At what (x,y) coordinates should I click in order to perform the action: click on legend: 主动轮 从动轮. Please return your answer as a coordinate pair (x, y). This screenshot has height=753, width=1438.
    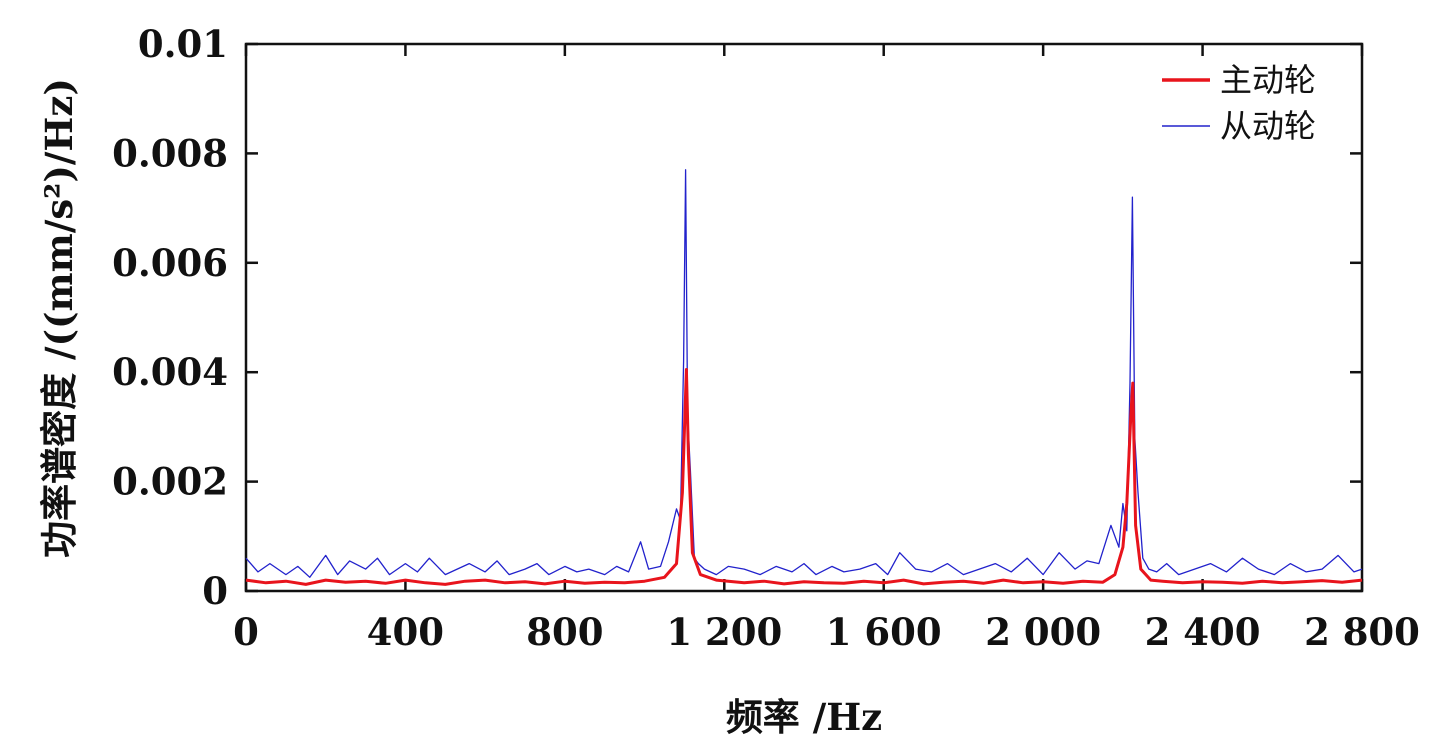
    Looking at the image, I should click on (1239, 103).